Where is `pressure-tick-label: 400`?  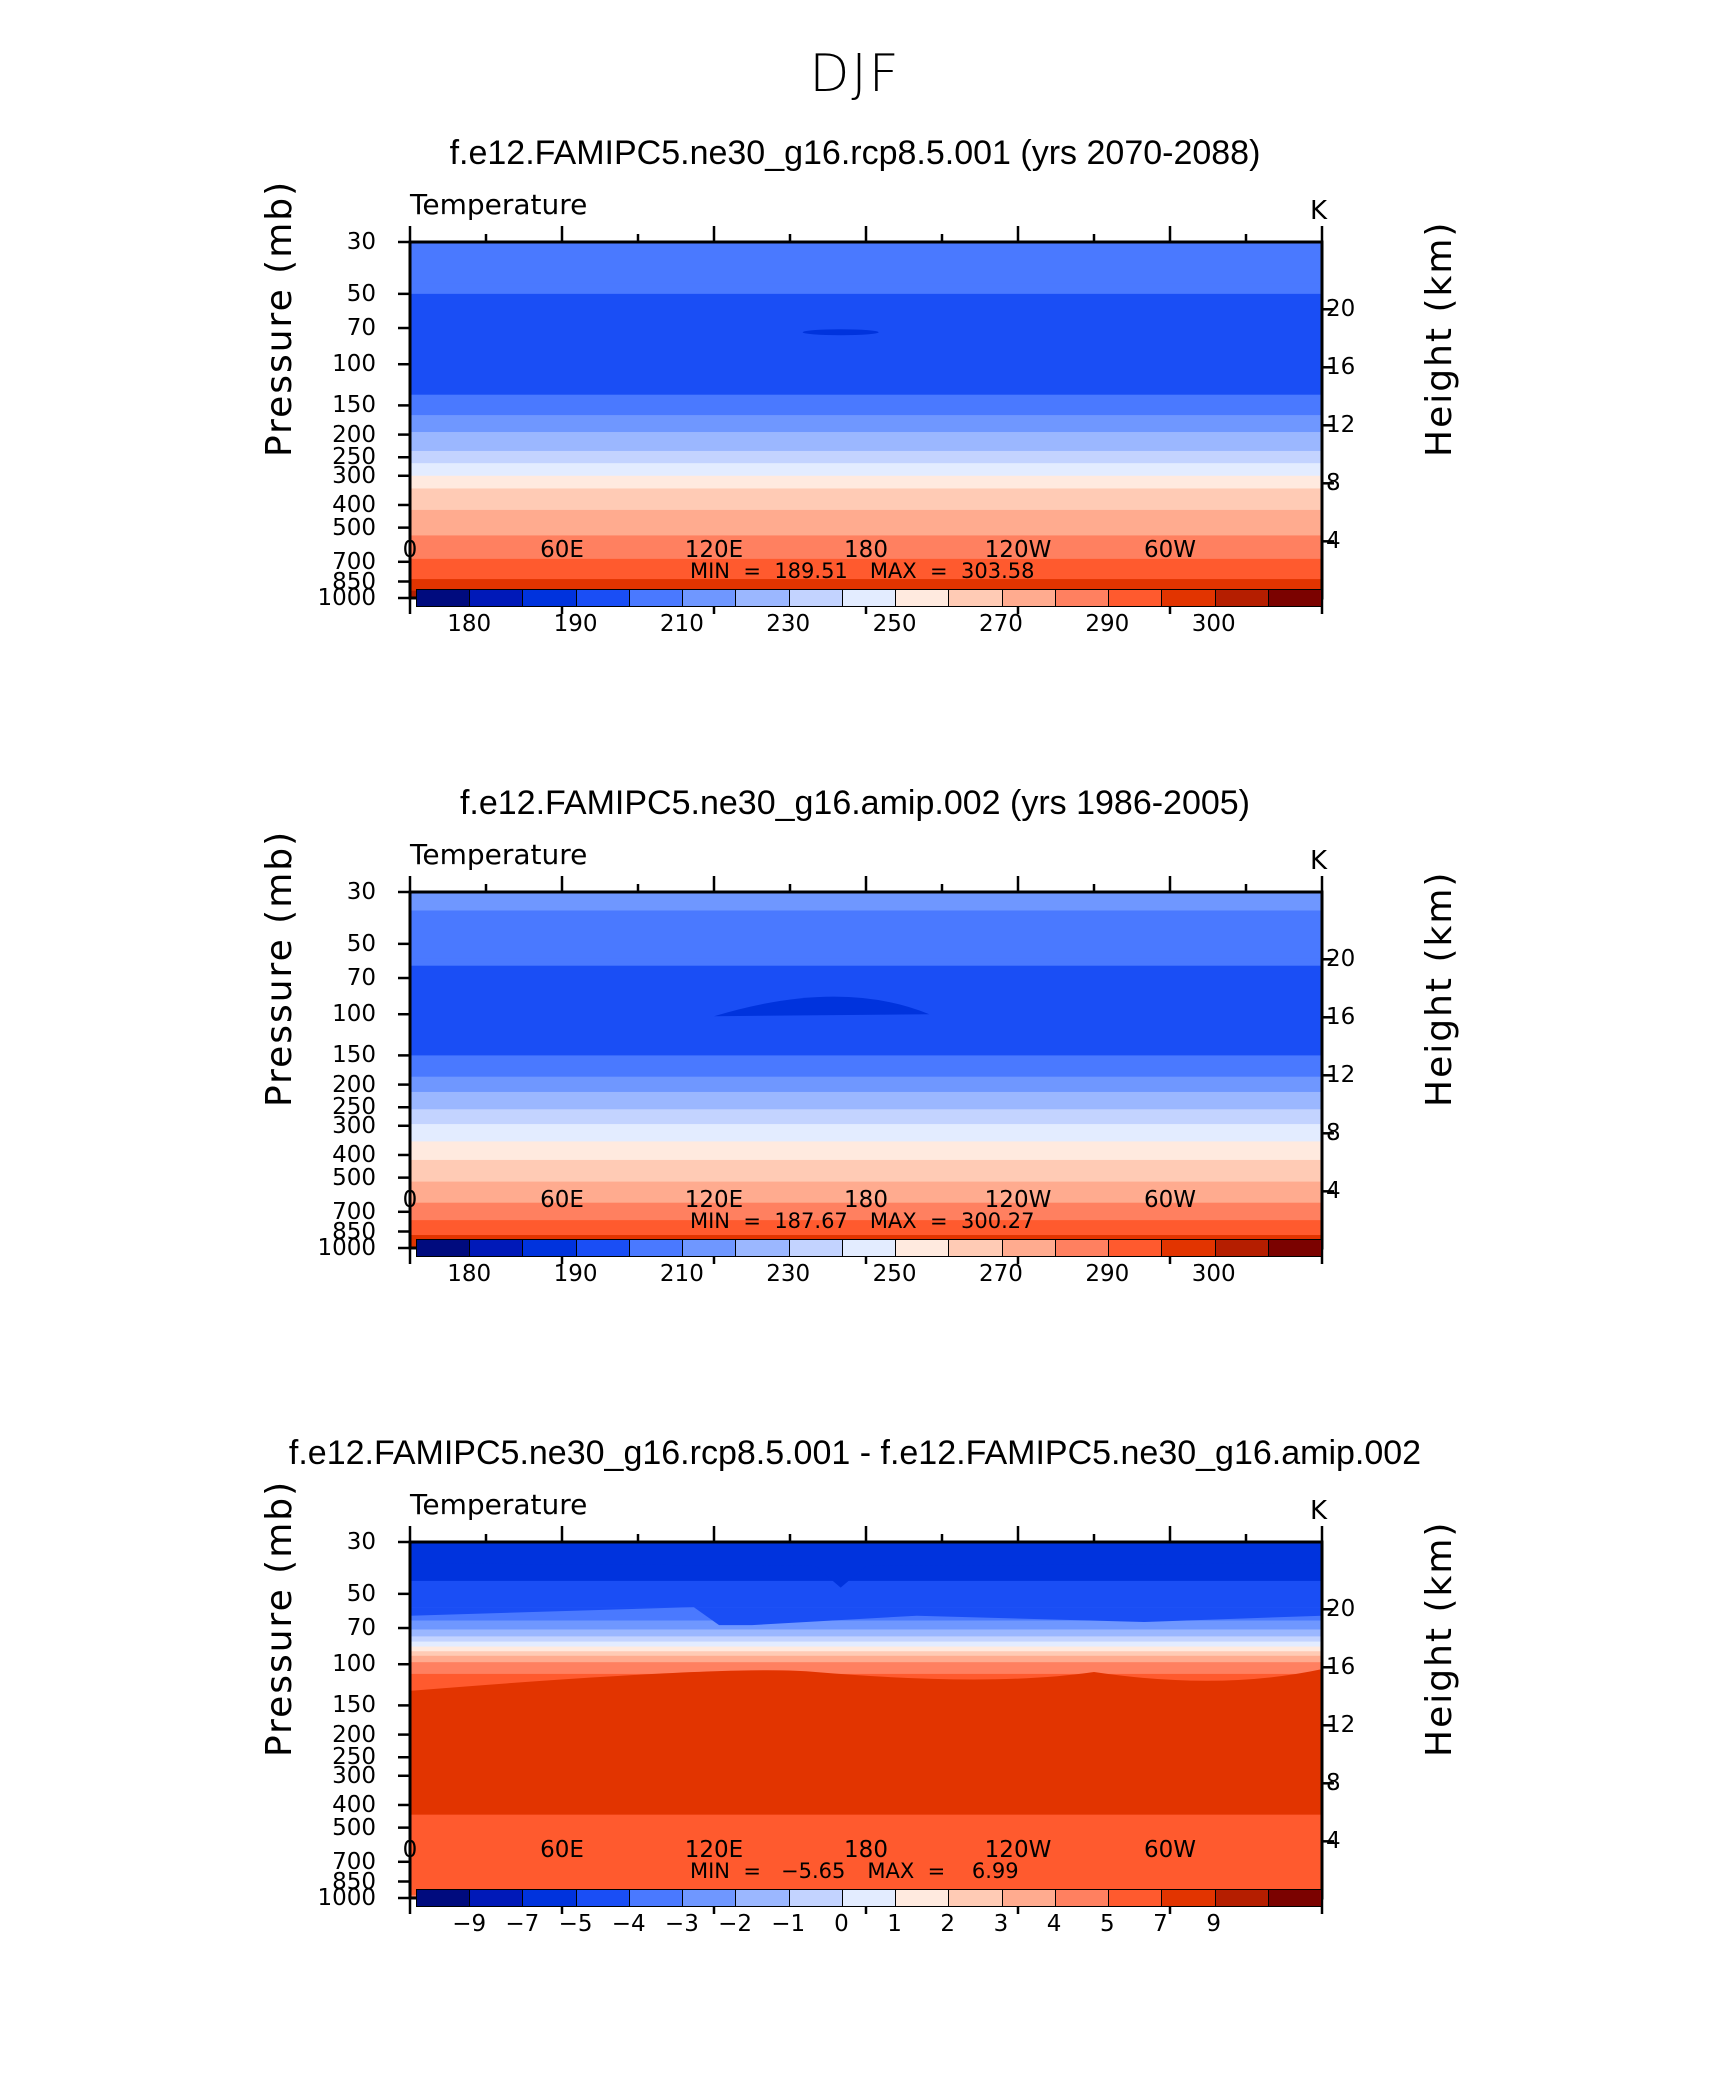
pressure-tick-label: 400 is located at coordinates (354, 1154).